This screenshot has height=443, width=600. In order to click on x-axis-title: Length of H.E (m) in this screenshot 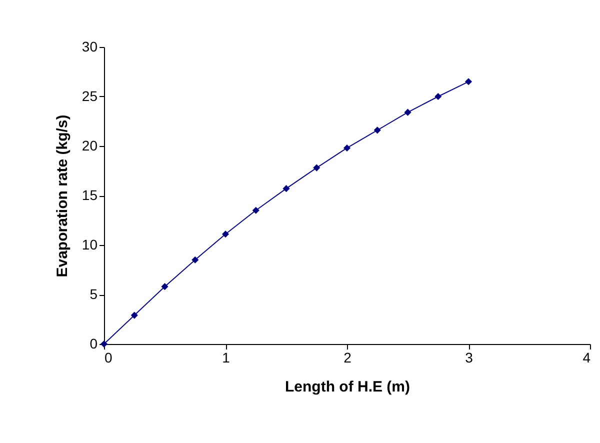, I will do `click(347, 387)`.